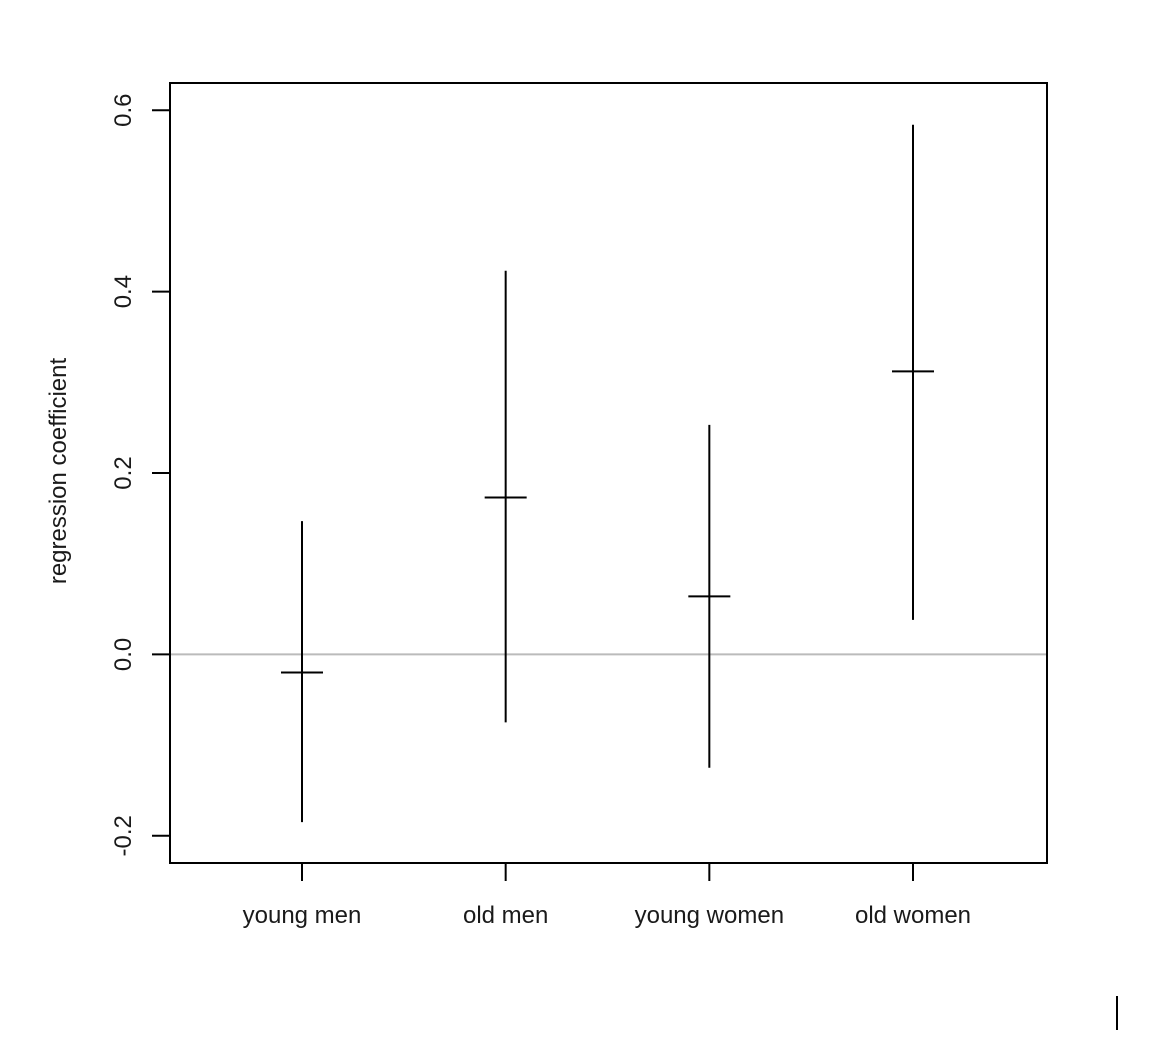  Describe the element at coordinates (913, 915) in the screenshot. I see `x-tick-label-3: old women` at that location.